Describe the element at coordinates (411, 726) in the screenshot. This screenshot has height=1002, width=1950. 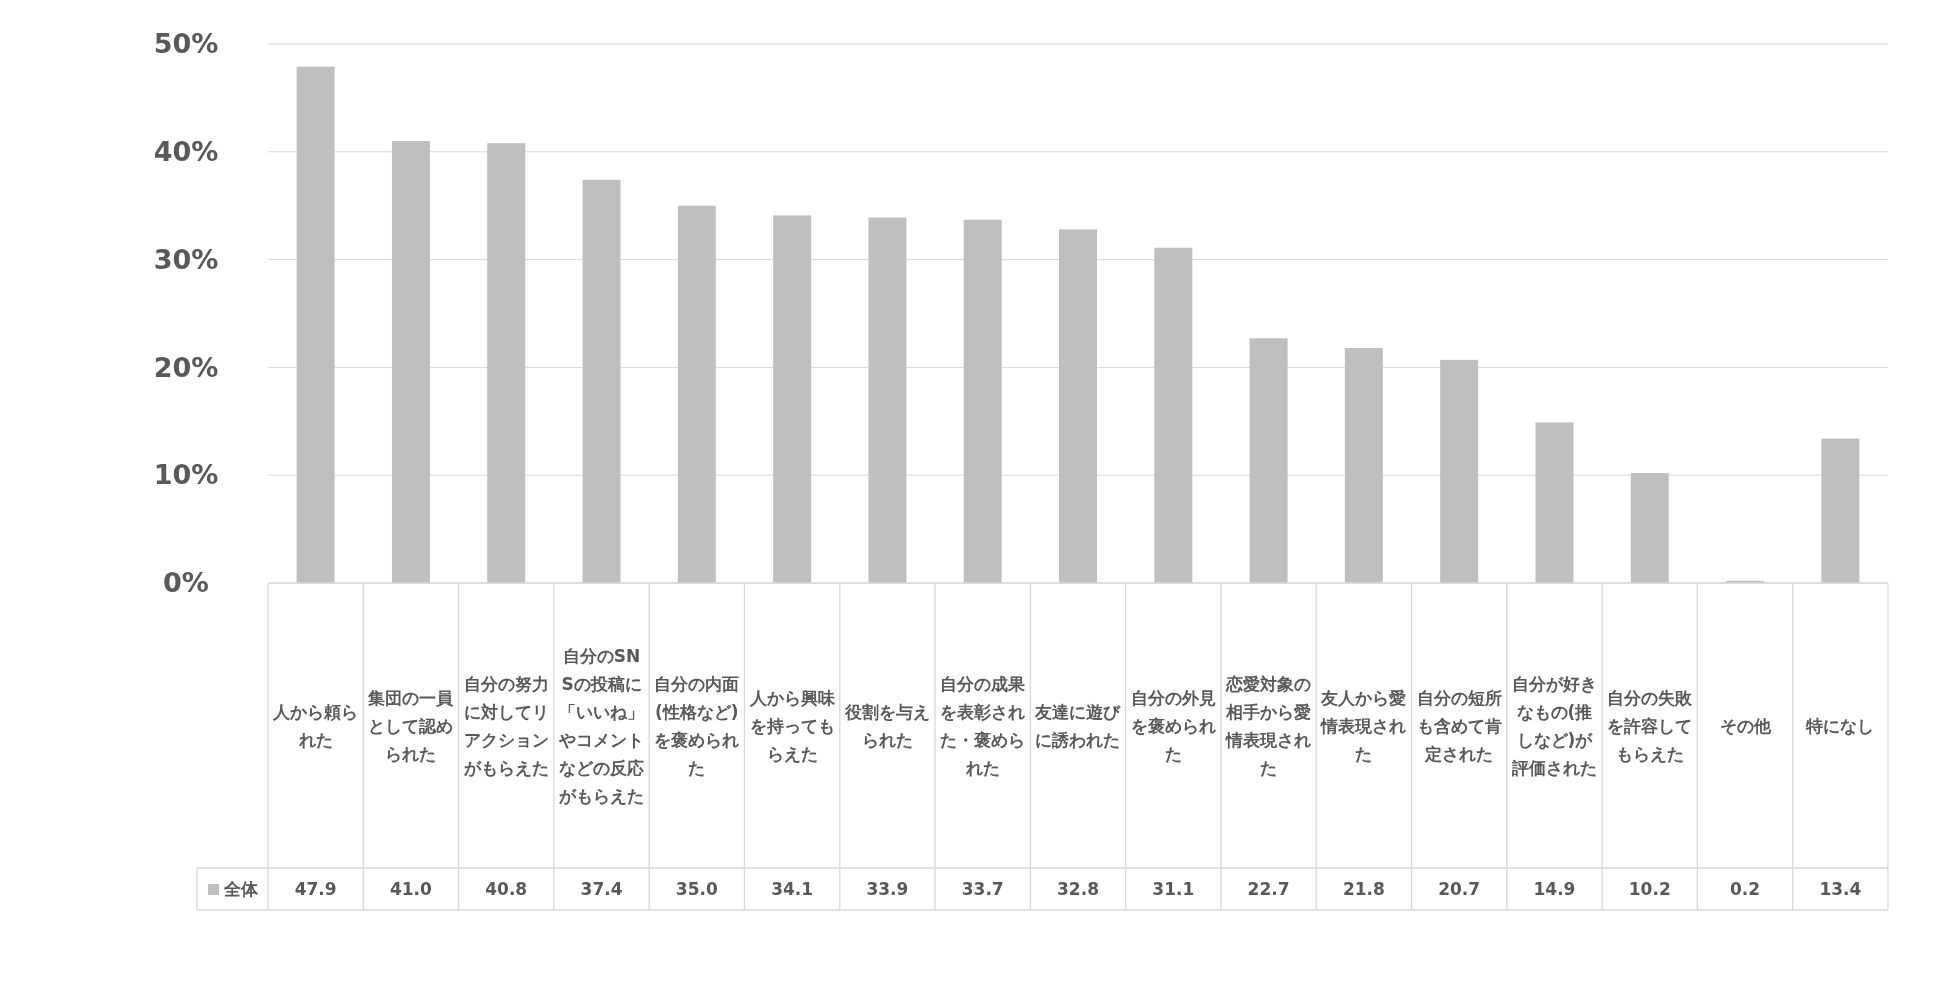
I see `x-tick-label: 集団の一員として認められた` at that location.